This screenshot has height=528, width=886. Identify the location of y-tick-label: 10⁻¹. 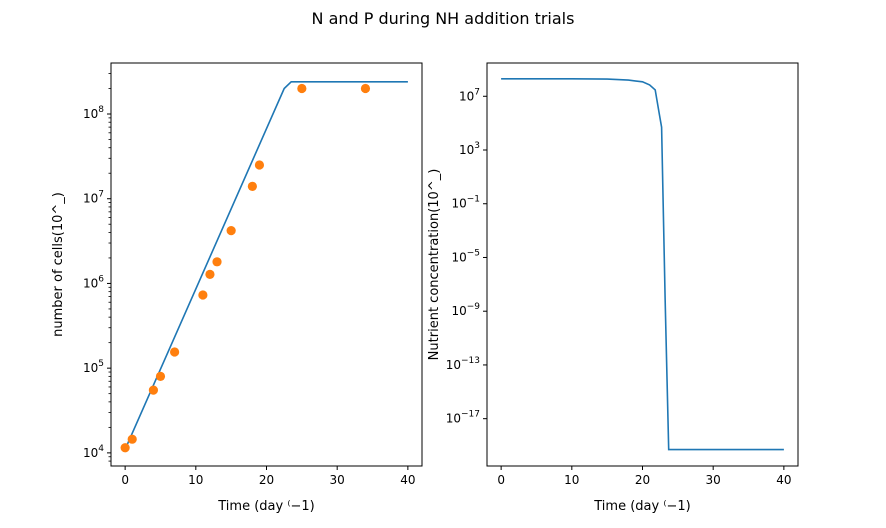
(465, 203).